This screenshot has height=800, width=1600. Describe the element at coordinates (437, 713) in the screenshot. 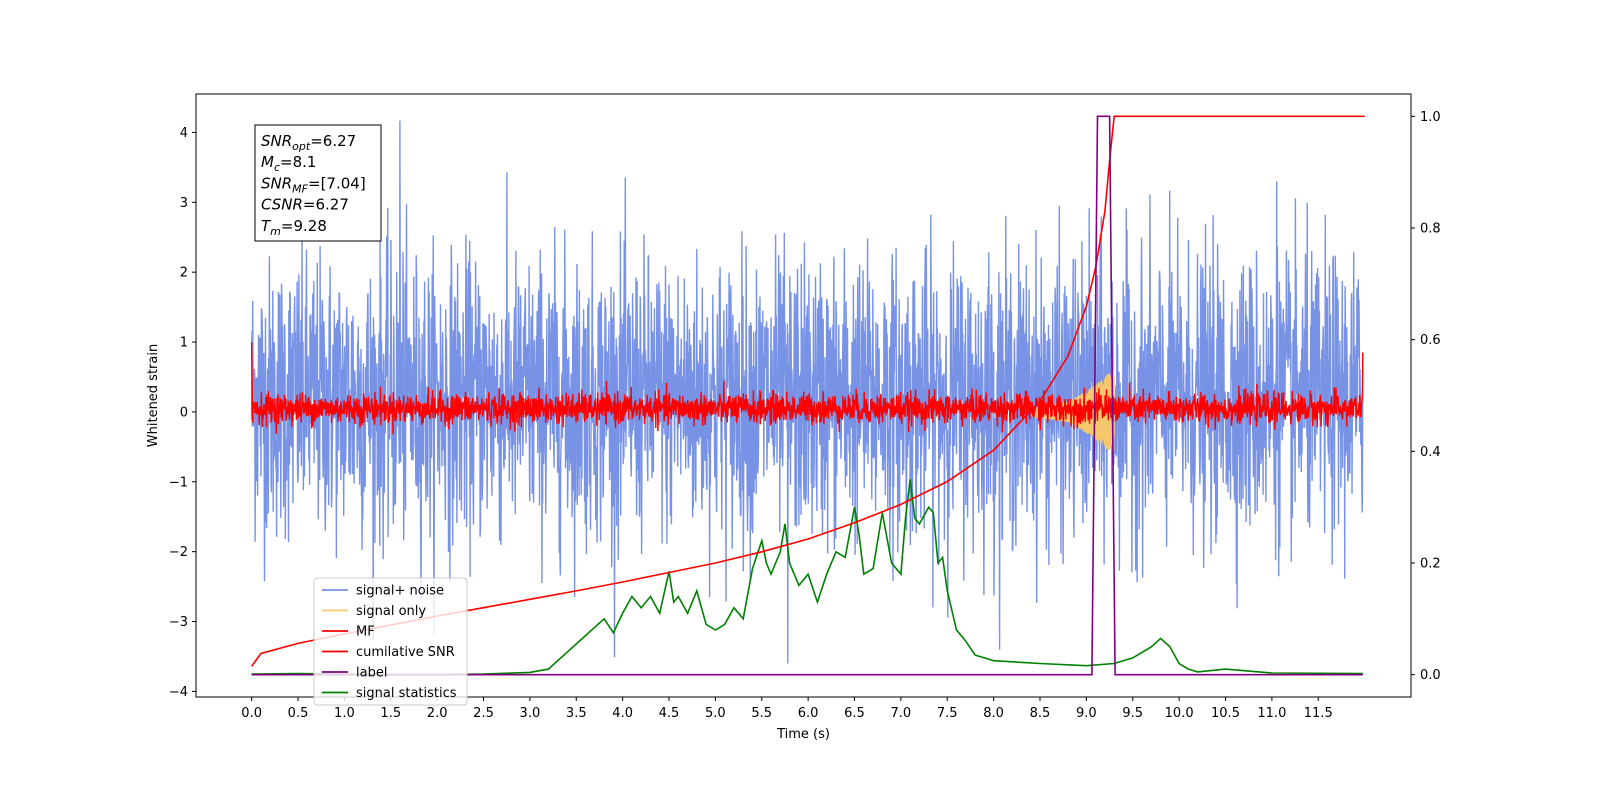

I see `x-tick-label: 2.0` at that location.